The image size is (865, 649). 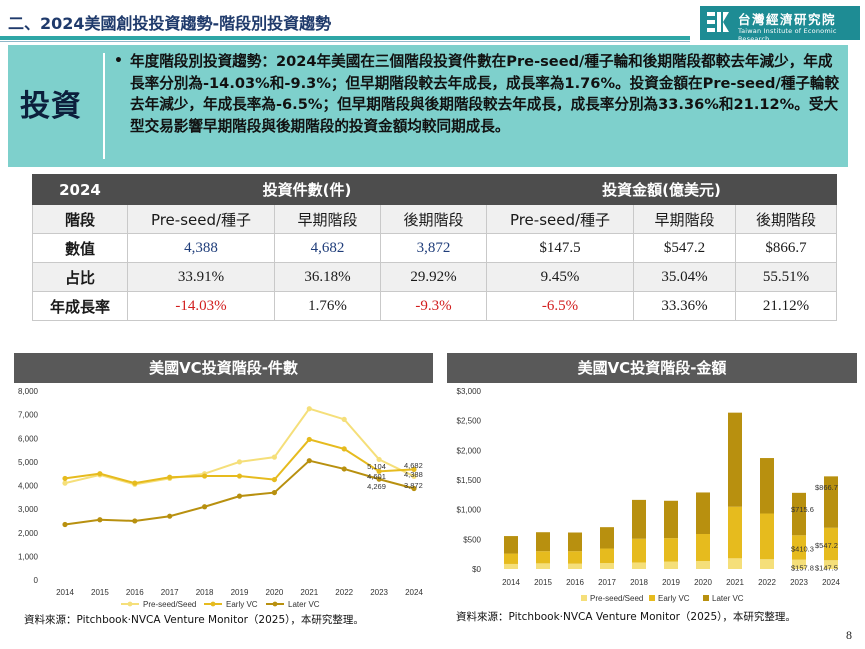 I want to click on data-label: 4,601, so click(x=376, y=476).